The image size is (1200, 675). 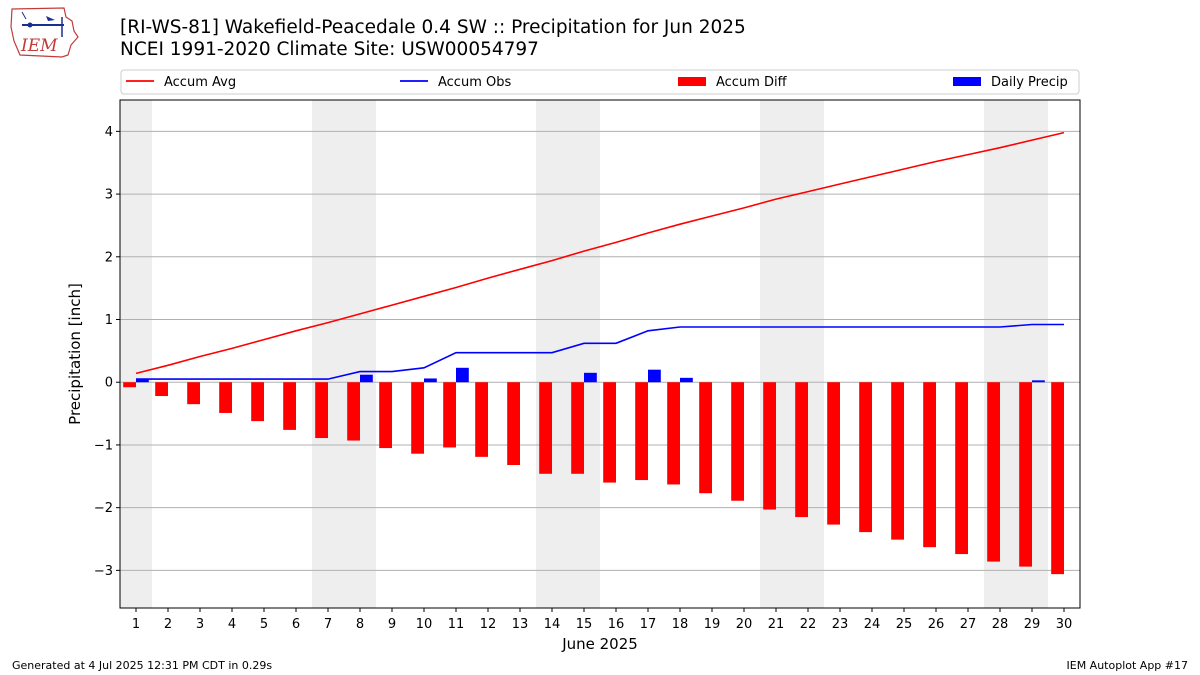 I want to click on x-axis-label: June 2025, so click(x=599, y=644).